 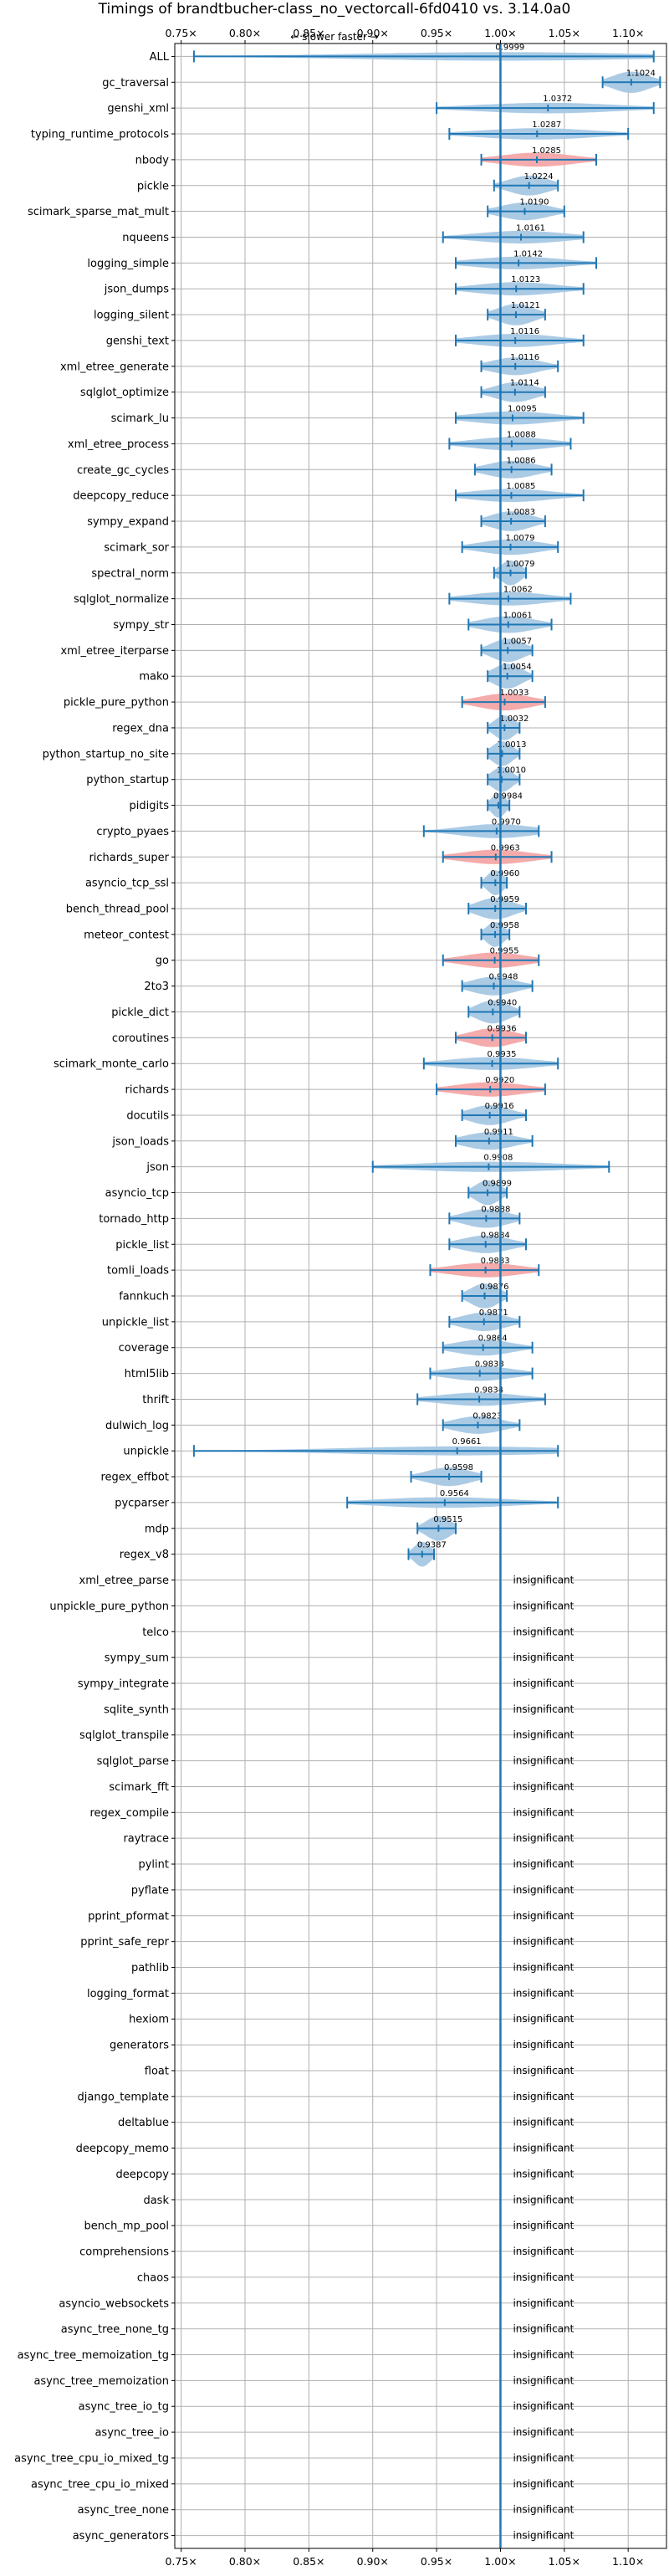 I want to click on y-tick-label: gc_traversal, so click(x=135, y=83).